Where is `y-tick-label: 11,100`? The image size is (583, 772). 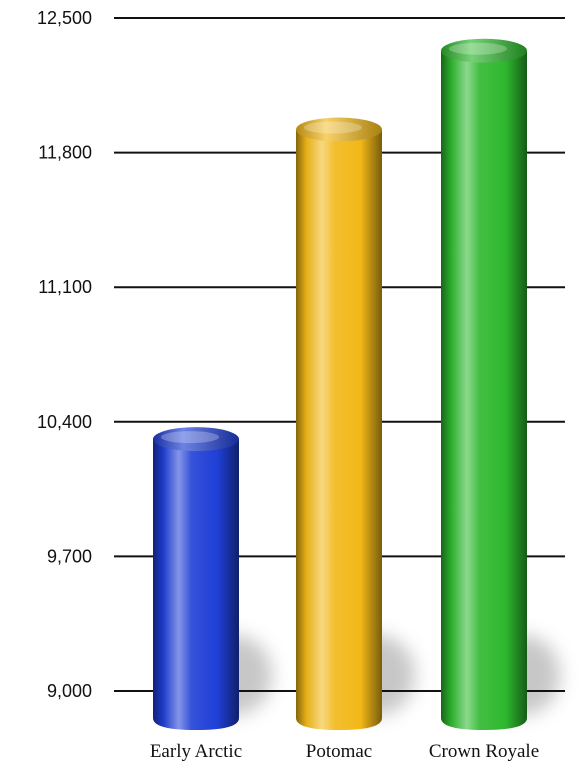 y-tick-label: 11,100 is located at coordinates (65, 287).